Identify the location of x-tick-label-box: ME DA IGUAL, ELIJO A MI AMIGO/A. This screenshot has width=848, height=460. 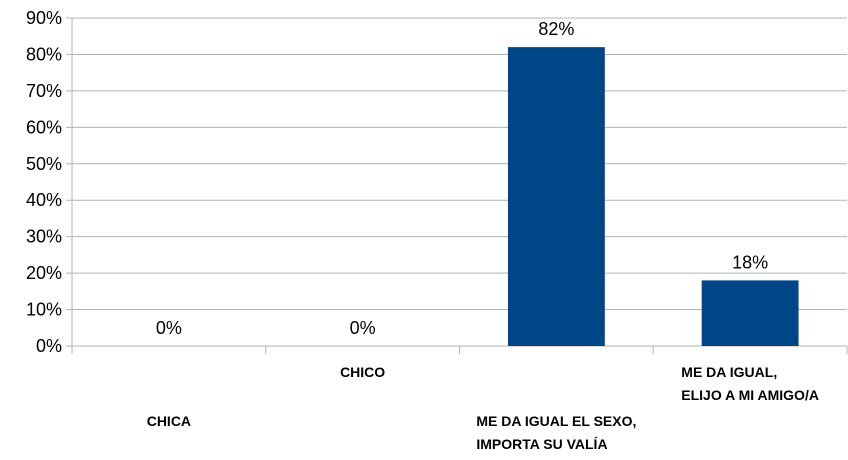
(734, 384).